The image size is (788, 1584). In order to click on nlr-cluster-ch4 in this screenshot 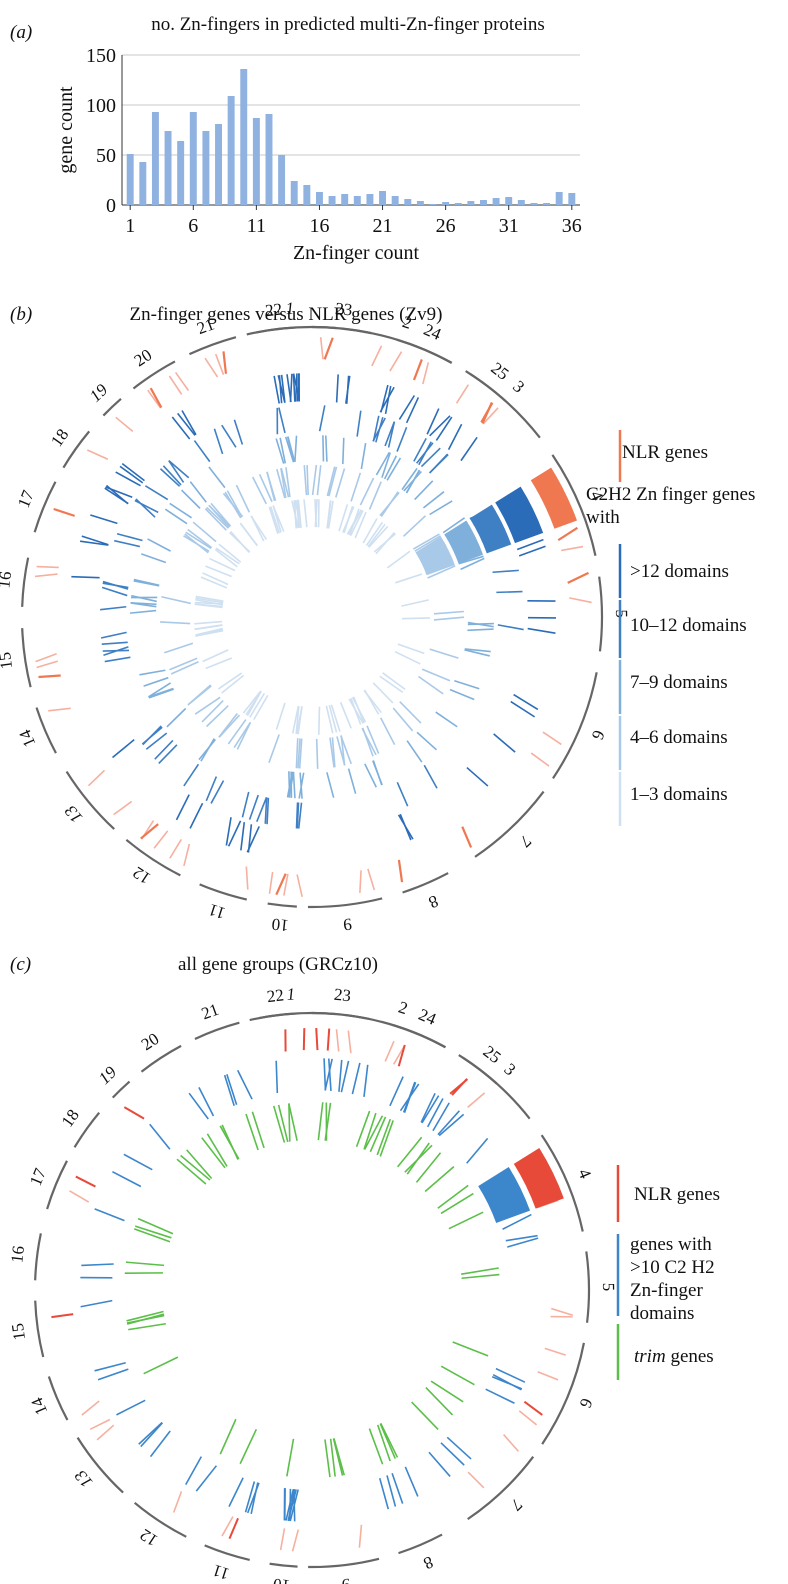, I will do `click(553, 498)`.